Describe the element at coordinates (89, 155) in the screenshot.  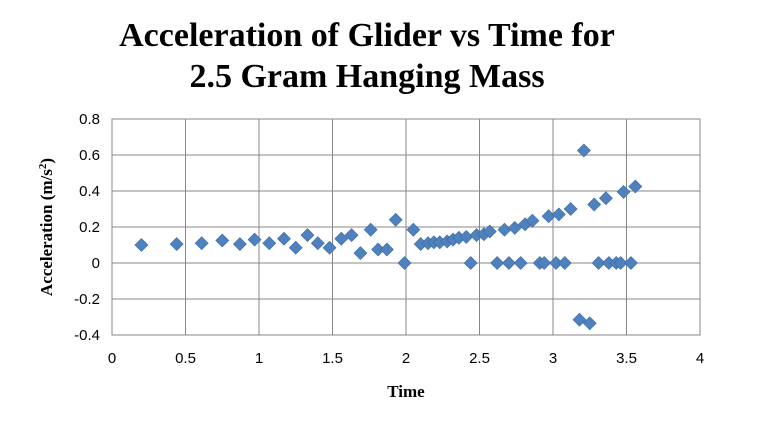
I see `y-tick-label: 0.6` at that location.